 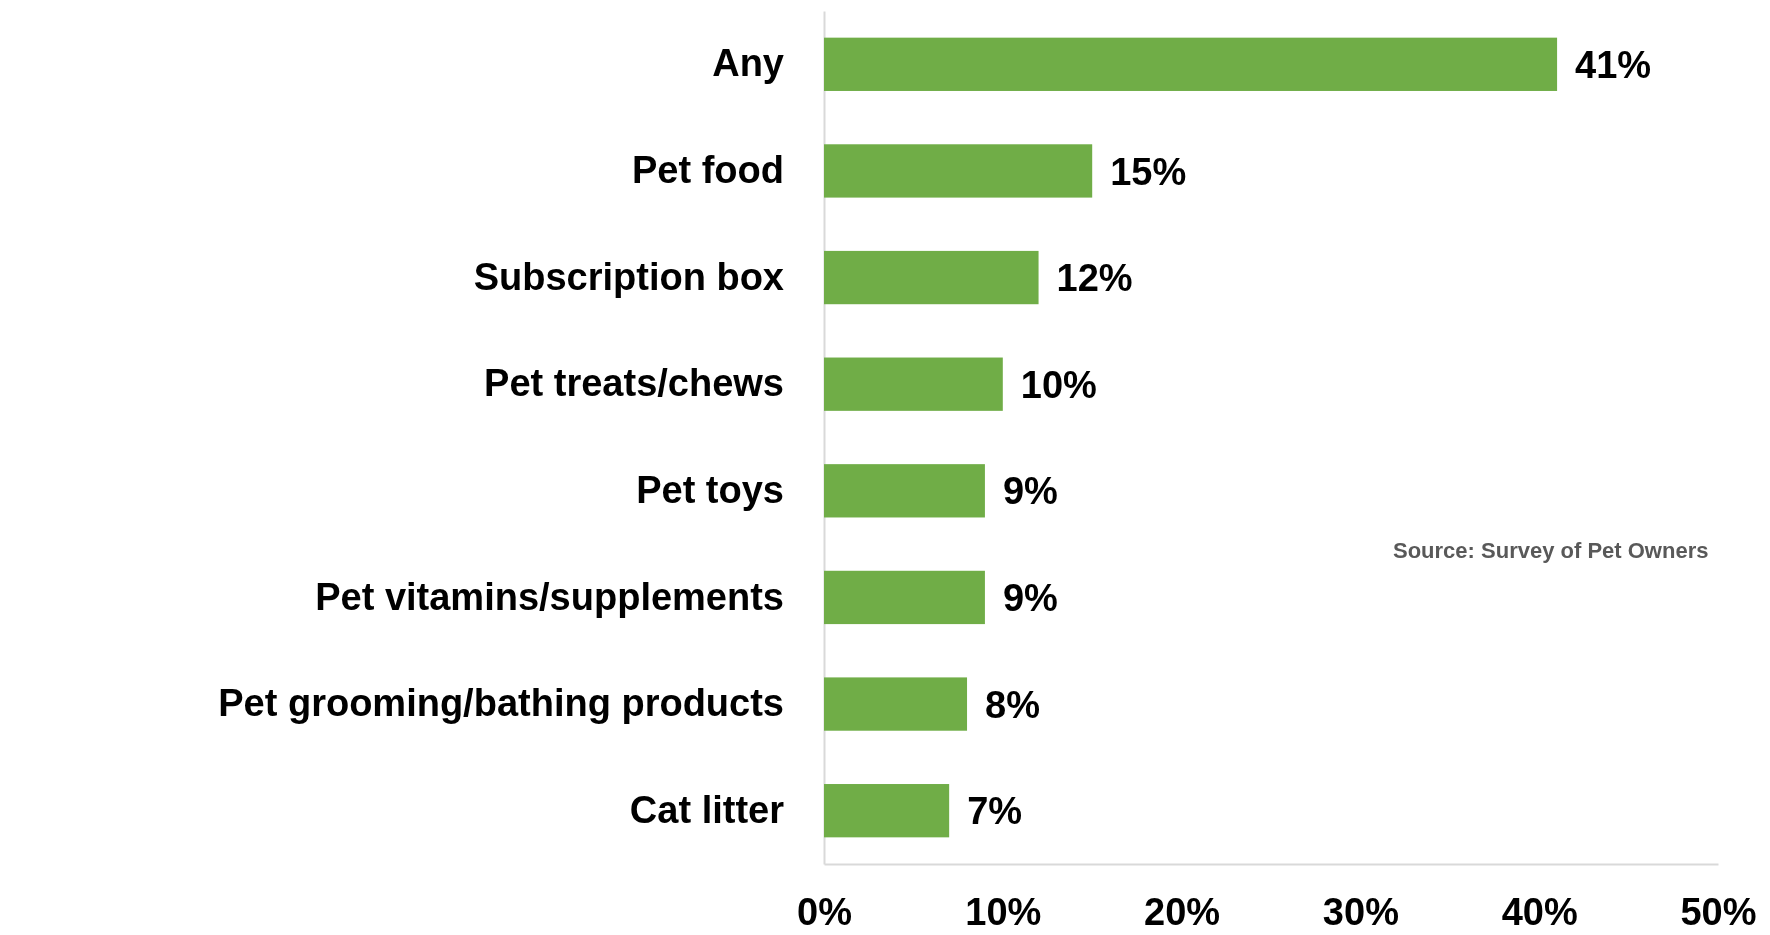 What do you see at coordinates (1003, 911) in the screenshot?
I see `x-tick-label: 10%` at bounding box center [1003, 911].